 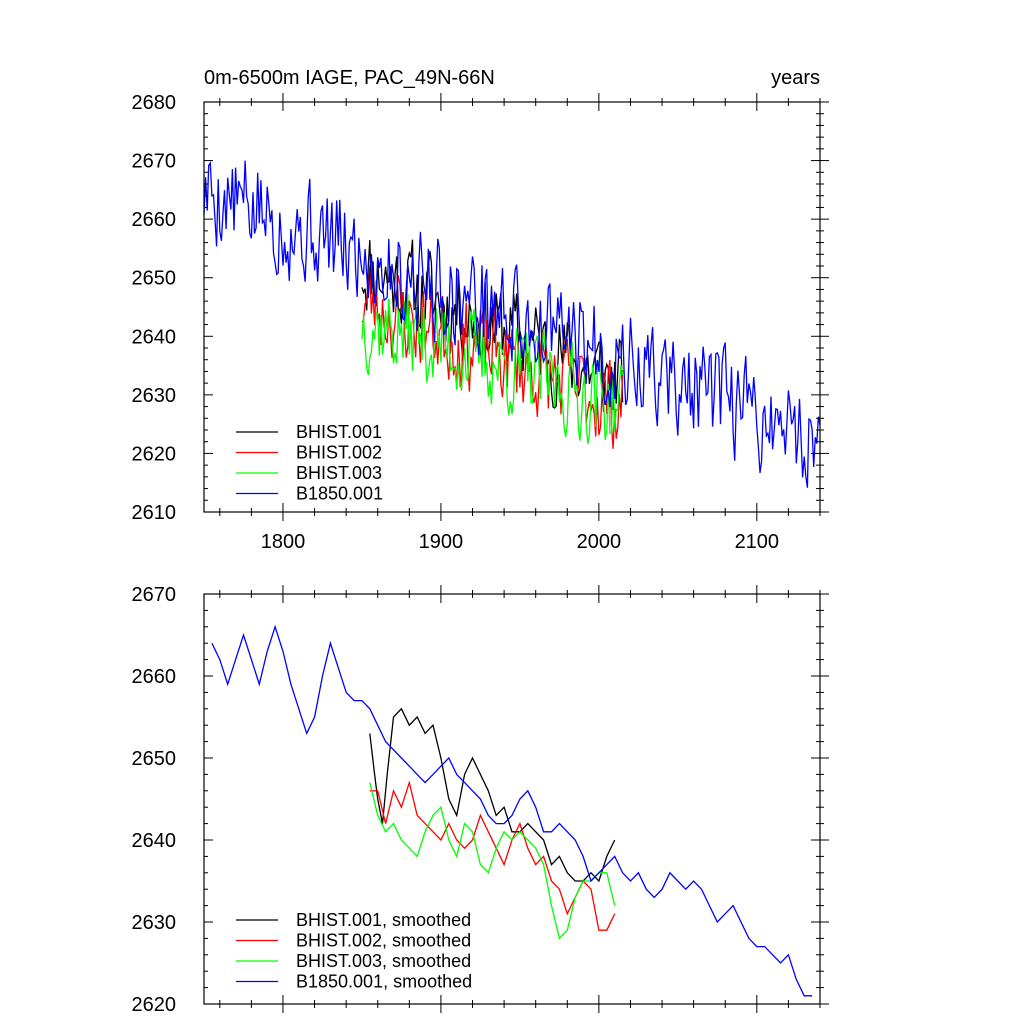 What do you see at coordinates (154, 103) in the screenshot?
I see `y-tick-label: 2680` at bounding box center [154, 103].